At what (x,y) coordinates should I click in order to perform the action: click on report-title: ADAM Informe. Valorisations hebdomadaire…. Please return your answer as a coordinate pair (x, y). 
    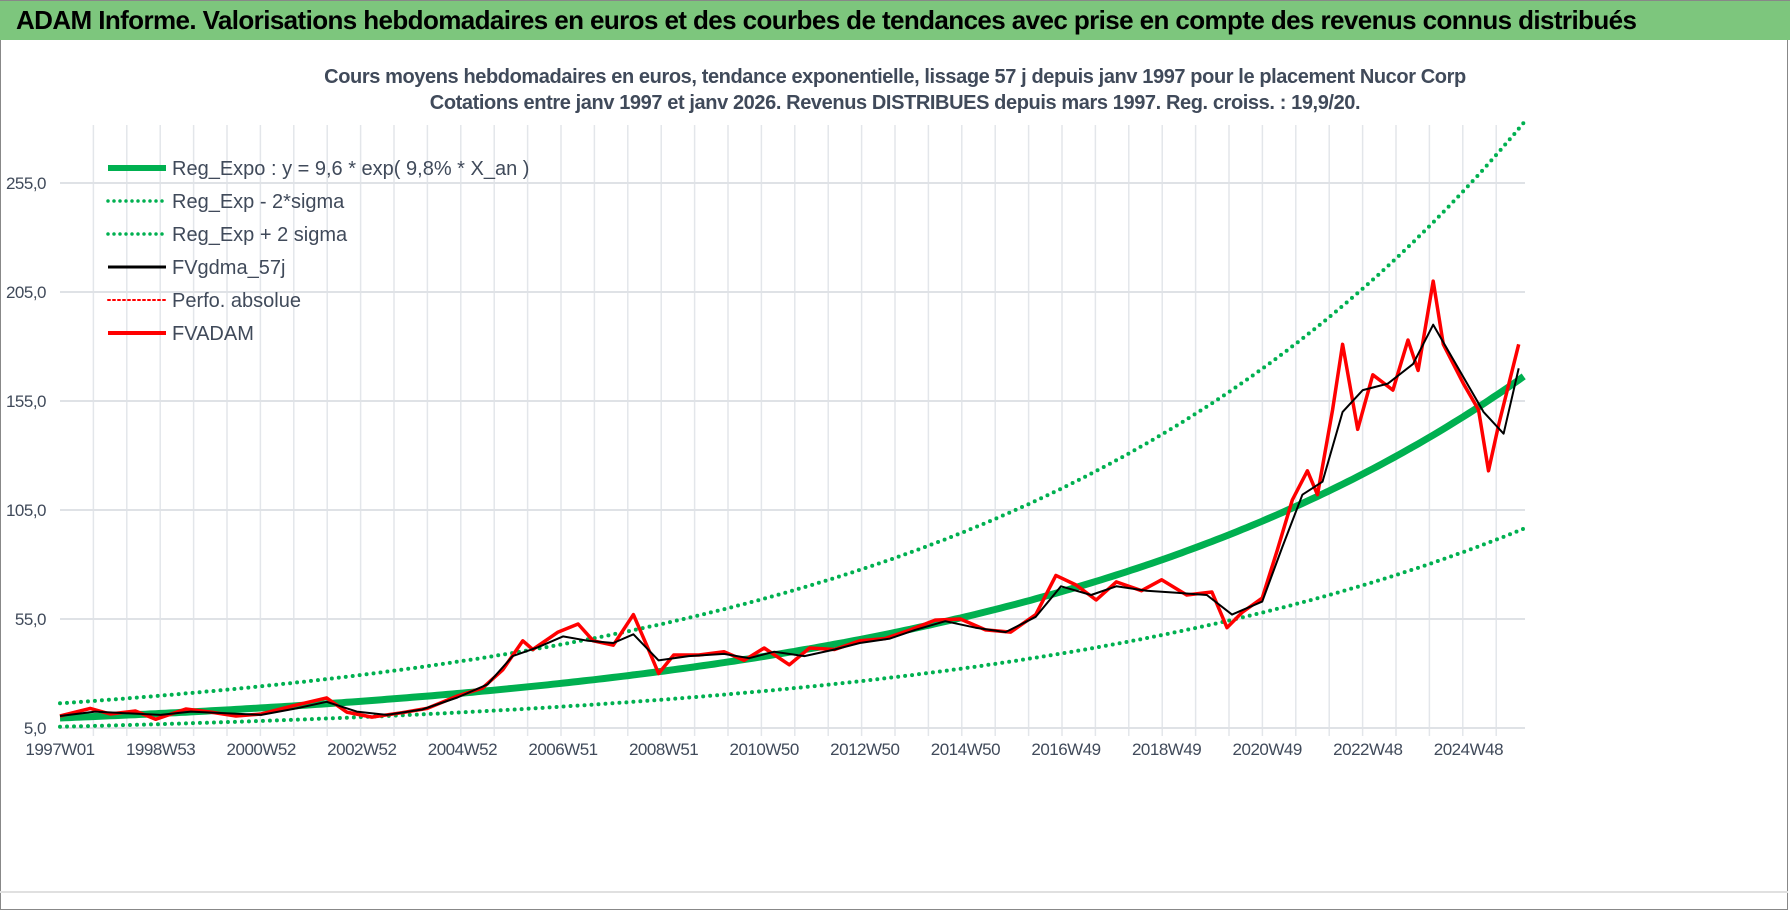
    Looking at the image, I should click on (826, 20).